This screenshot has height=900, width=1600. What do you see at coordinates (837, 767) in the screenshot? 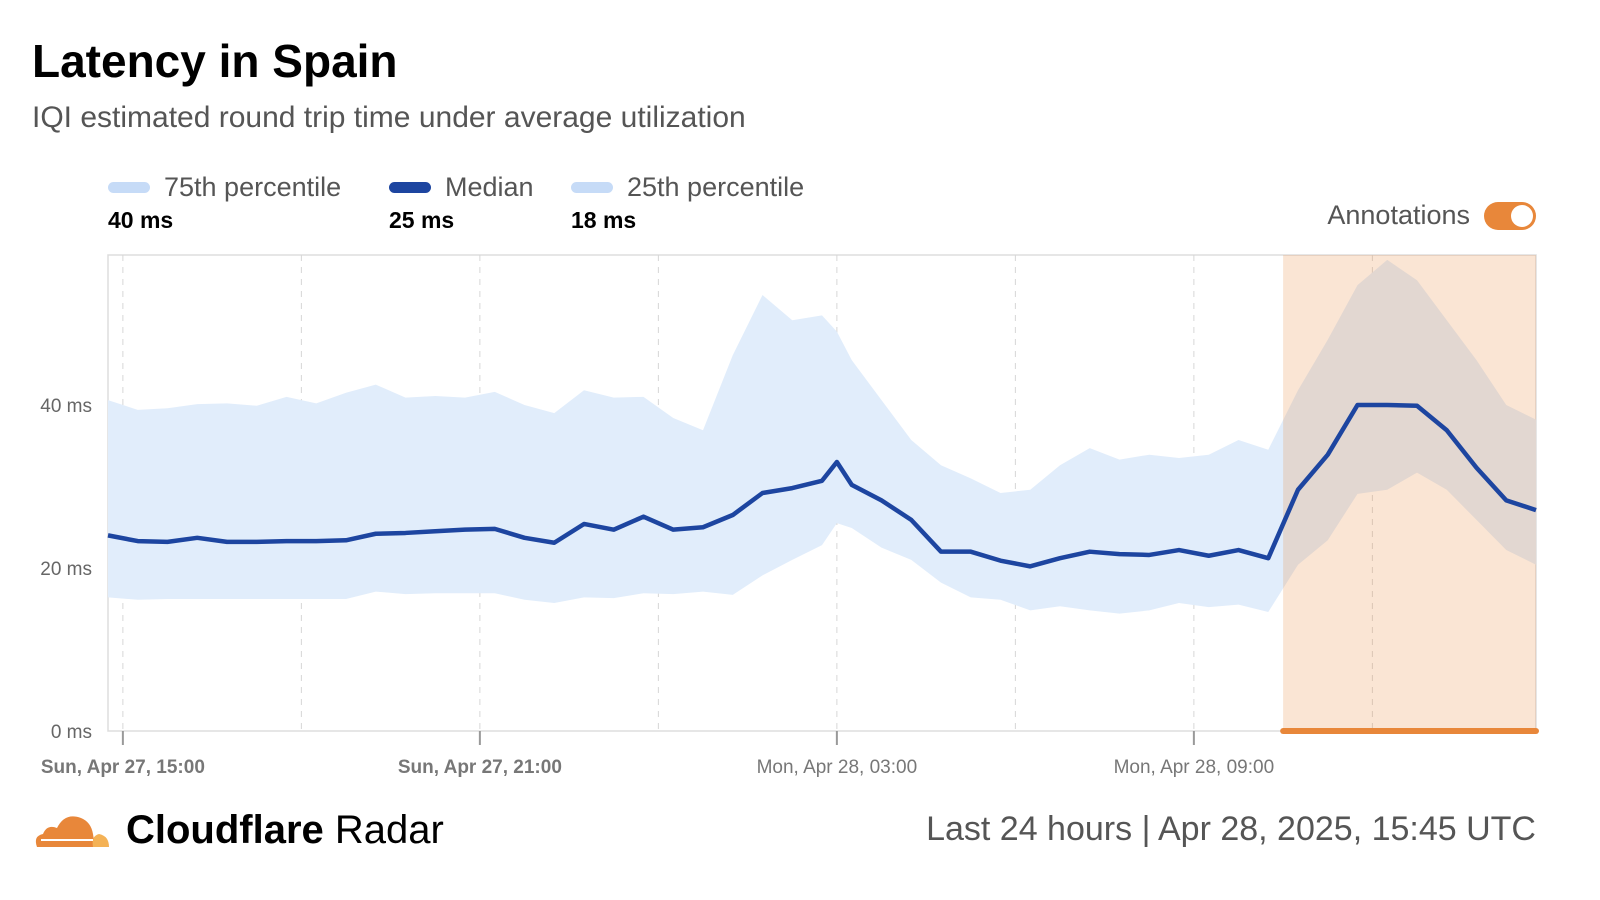
I see `x-tick-label: Mon, Apr 28, 03:00` at bounding box center [837, 767].